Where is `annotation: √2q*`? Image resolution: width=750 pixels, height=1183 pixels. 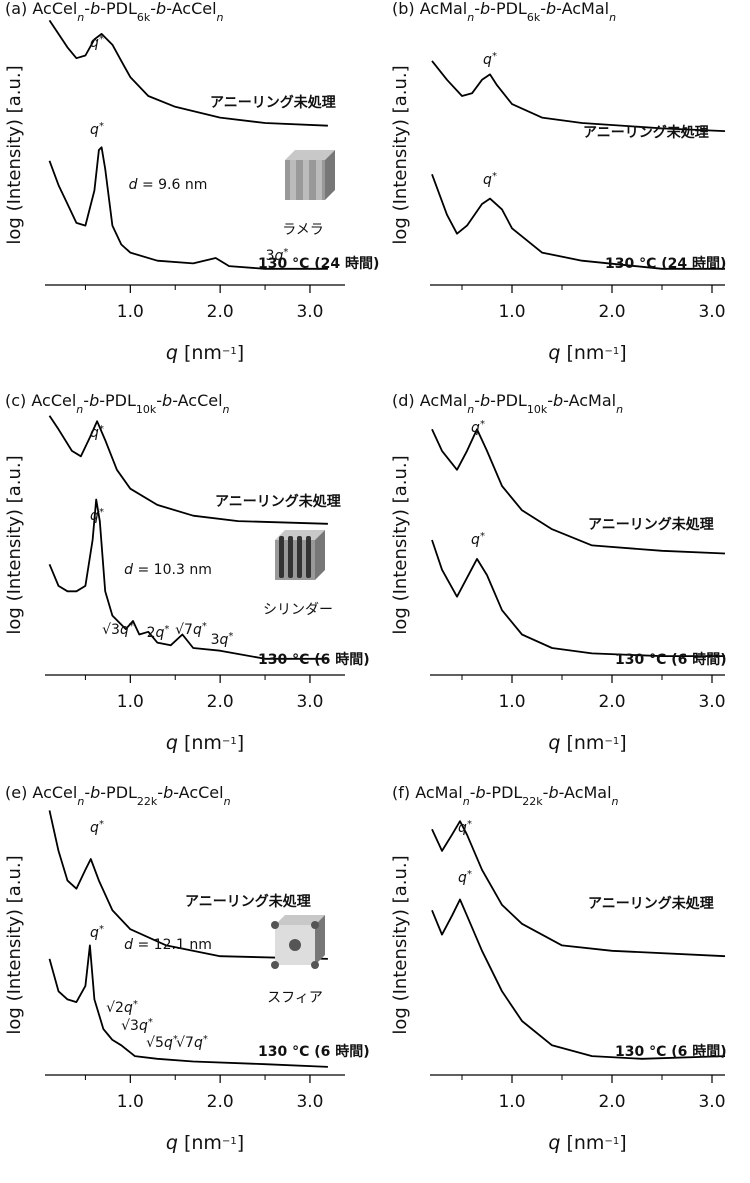
annotation: √2q* is located at coordinates (122, 1008).